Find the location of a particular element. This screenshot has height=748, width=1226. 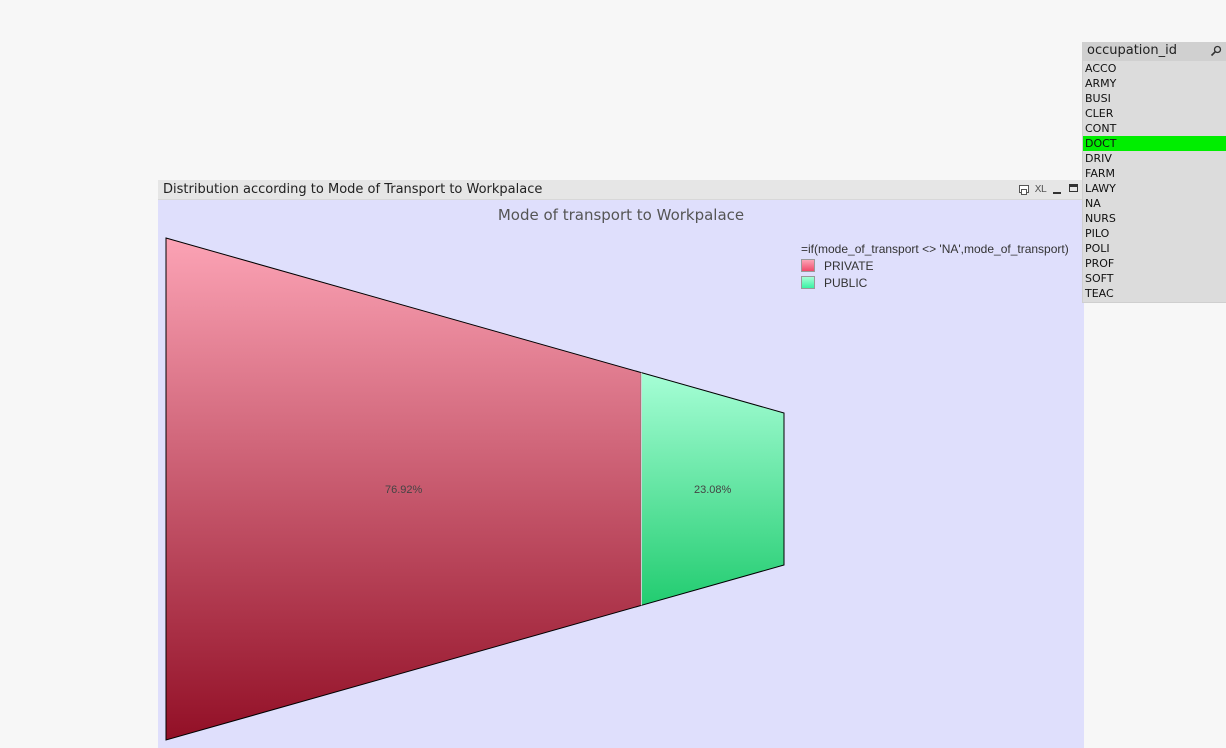

legend-swatch-public is located at coordinates (808, 282).